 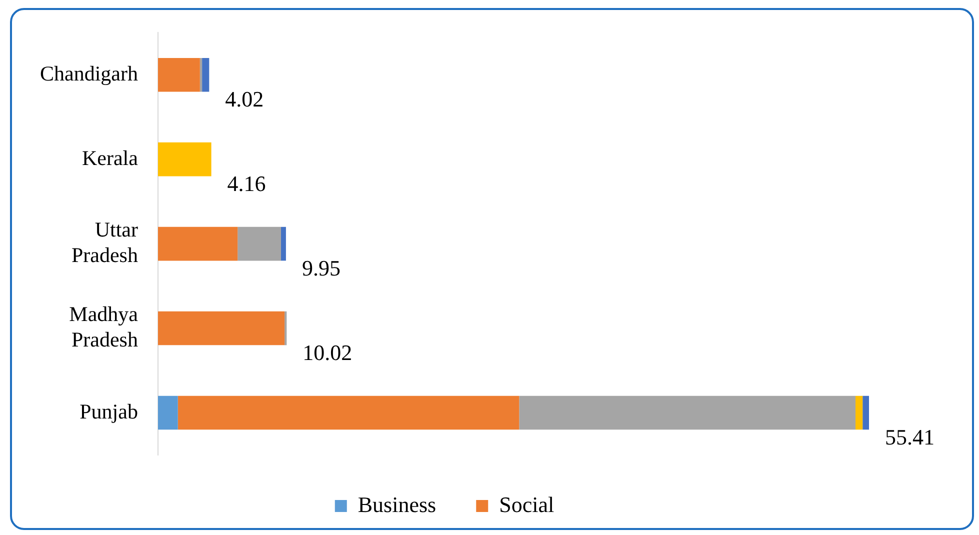 I want to click on annotation: 4.16, so click(x=246, y=183).